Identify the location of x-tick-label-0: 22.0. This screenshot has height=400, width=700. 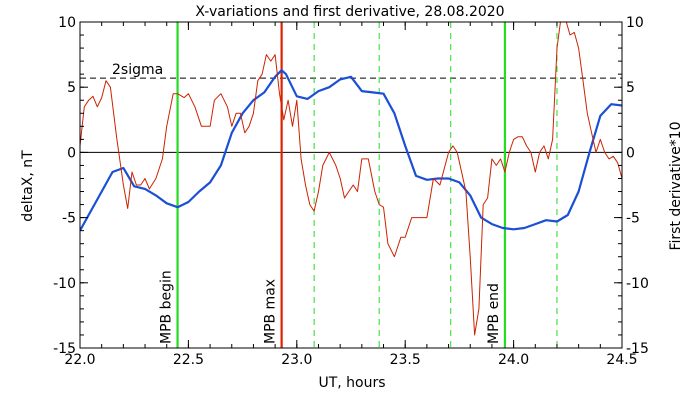
(79, 360).